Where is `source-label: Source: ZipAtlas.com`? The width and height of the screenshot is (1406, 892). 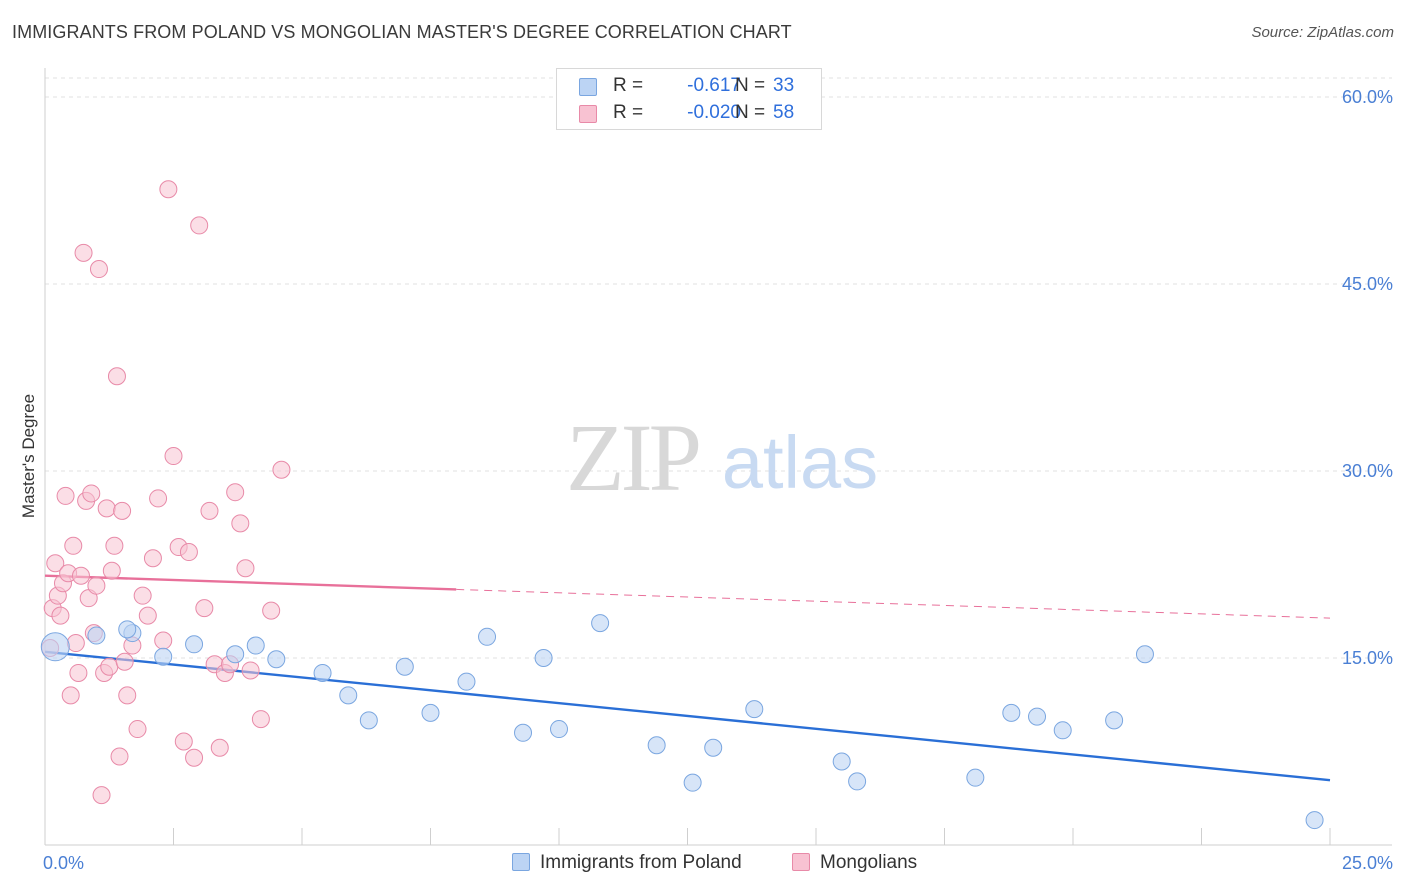 source-label: Source: ZipAtlas.com is located at coordinates (1322, 32).